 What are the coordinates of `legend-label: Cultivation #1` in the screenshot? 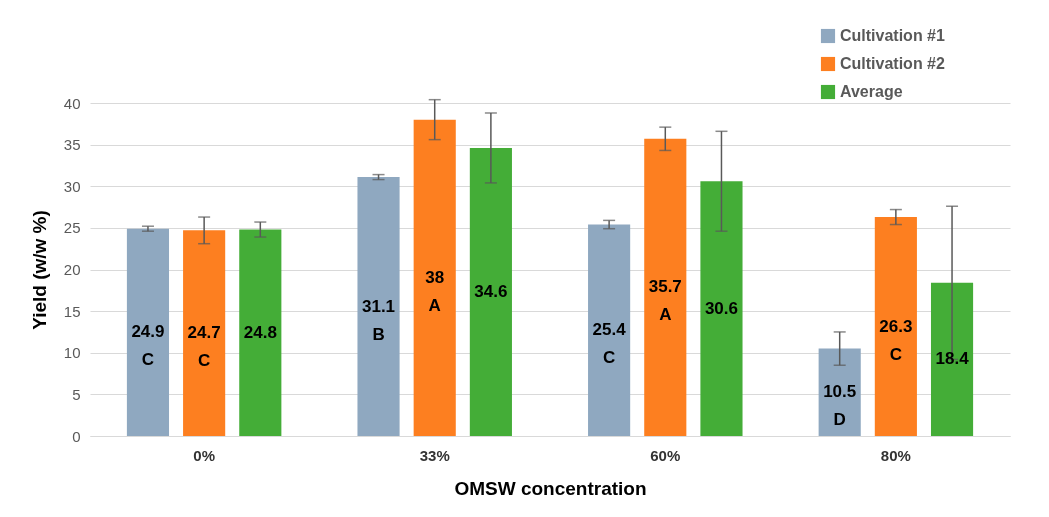 It's located at (893, 35).